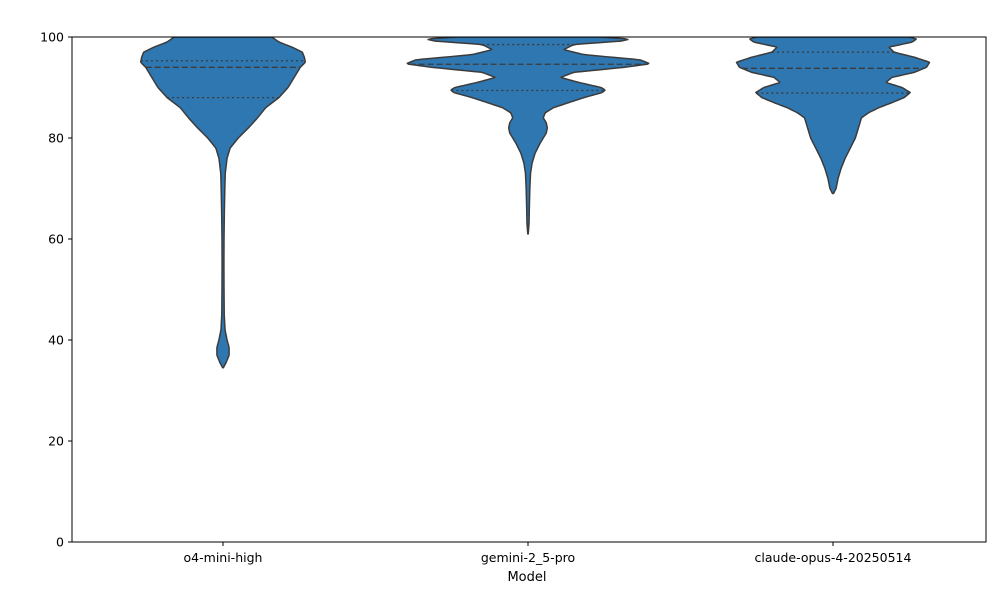 The height and width of the screenshot is (600, 1000). I want to click on x-tick-label: gemini-2_5-pro, so click(528, 557).